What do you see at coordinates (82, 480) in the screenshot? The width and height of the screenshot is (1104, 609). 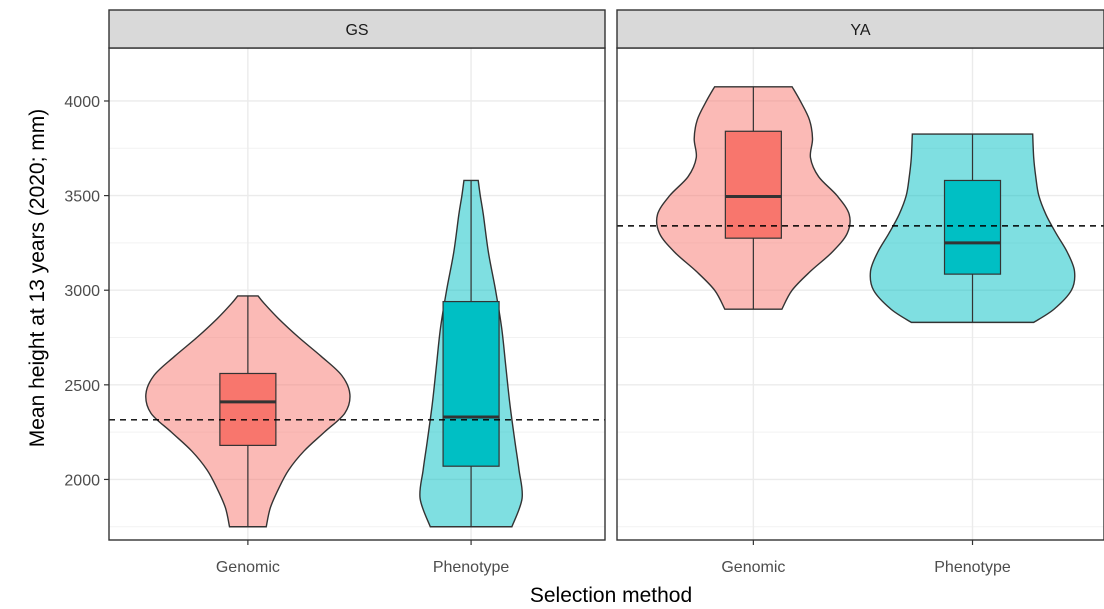 I see `y-tick-label: 2000` at bounding box center [82, 480].